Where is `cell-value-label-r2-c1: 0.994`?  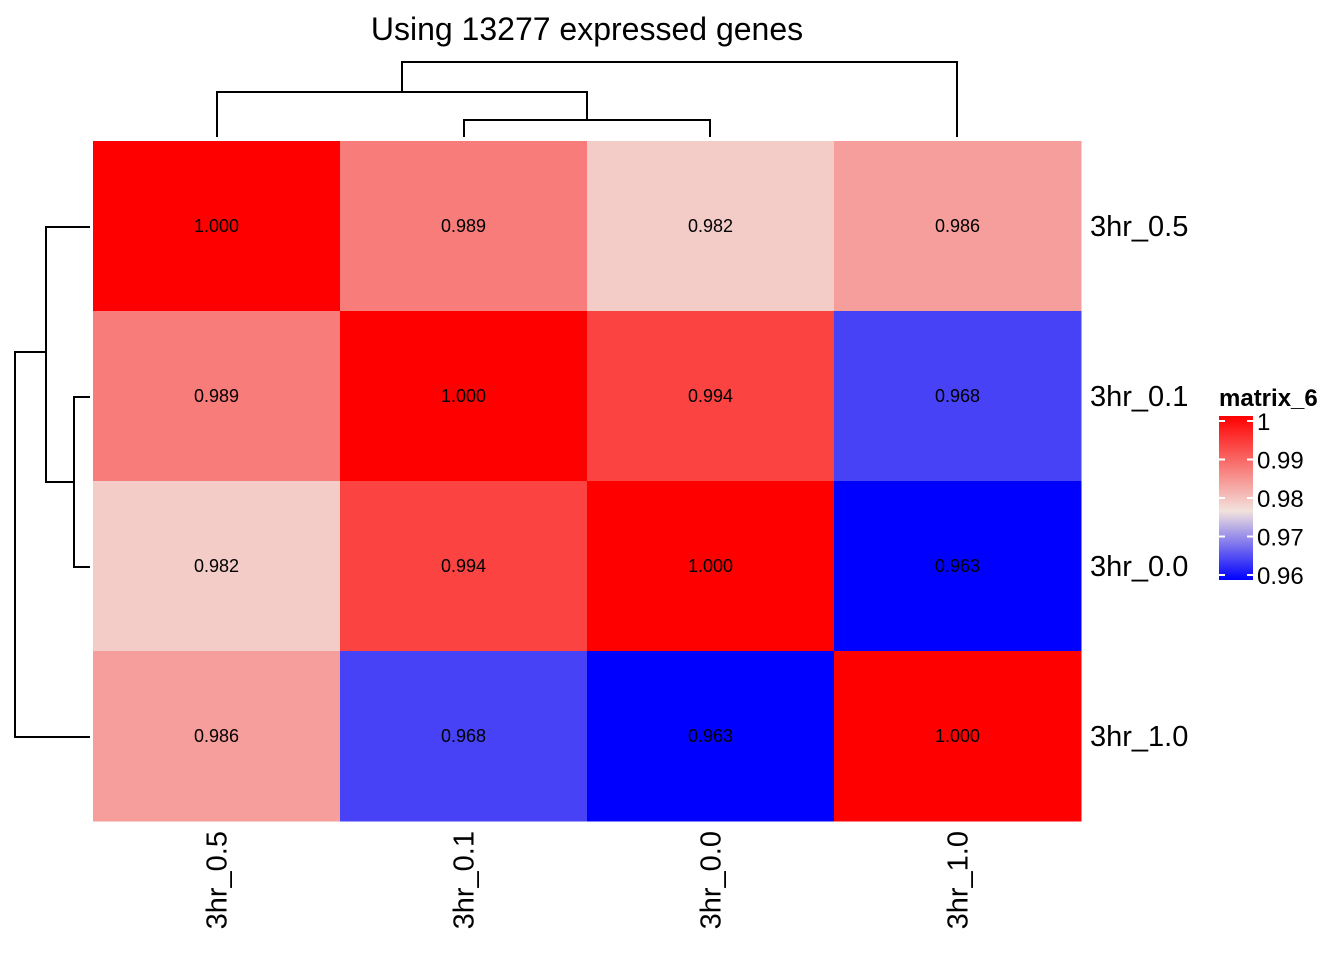
cell-value-label-r2-c1: 0.994 is located at coordinates (463, 566).